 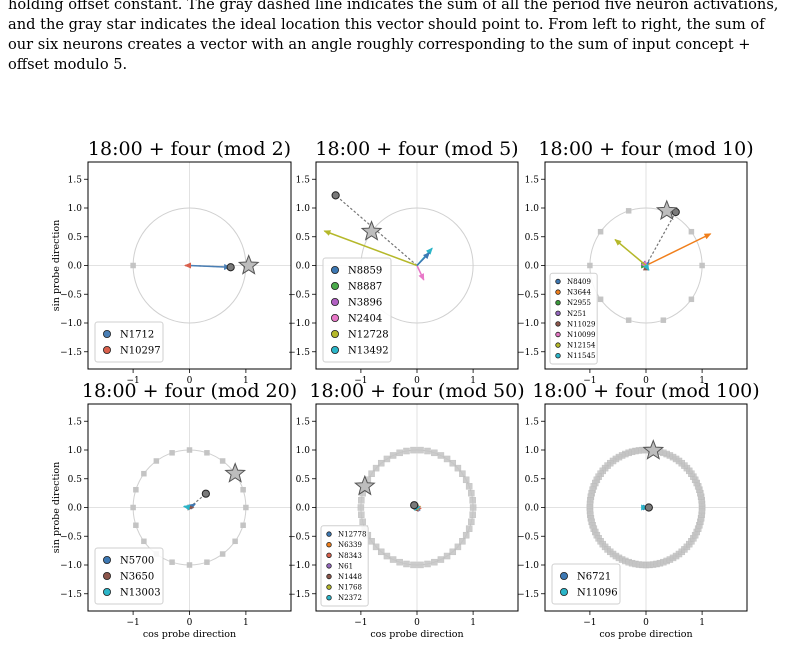 What do you see at coordinates (594, 577) in the screenshot?
I see `legend-label: N6721` at bounding box center [594, 577].